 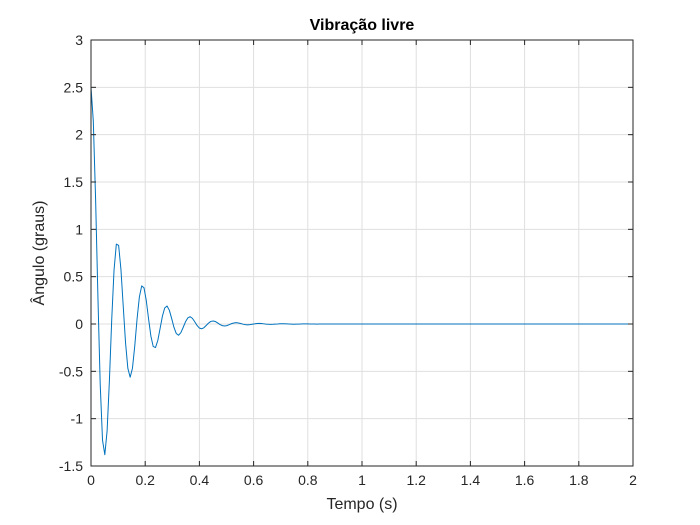 I want to click on y-tick-label: 0.5, so click(x=74, y=277).